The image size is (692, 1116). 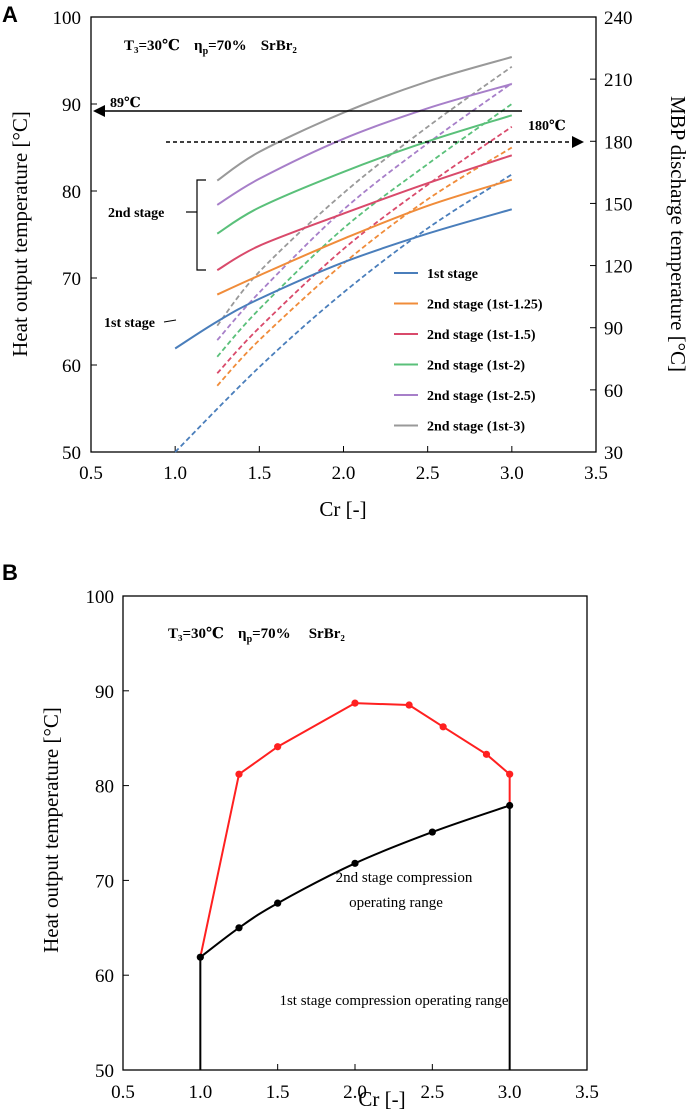 What do you see at coordinates (129, 323) in the screenshot?
I see `label-1st-stage: 1st stage` at bounding box center [129, 323].